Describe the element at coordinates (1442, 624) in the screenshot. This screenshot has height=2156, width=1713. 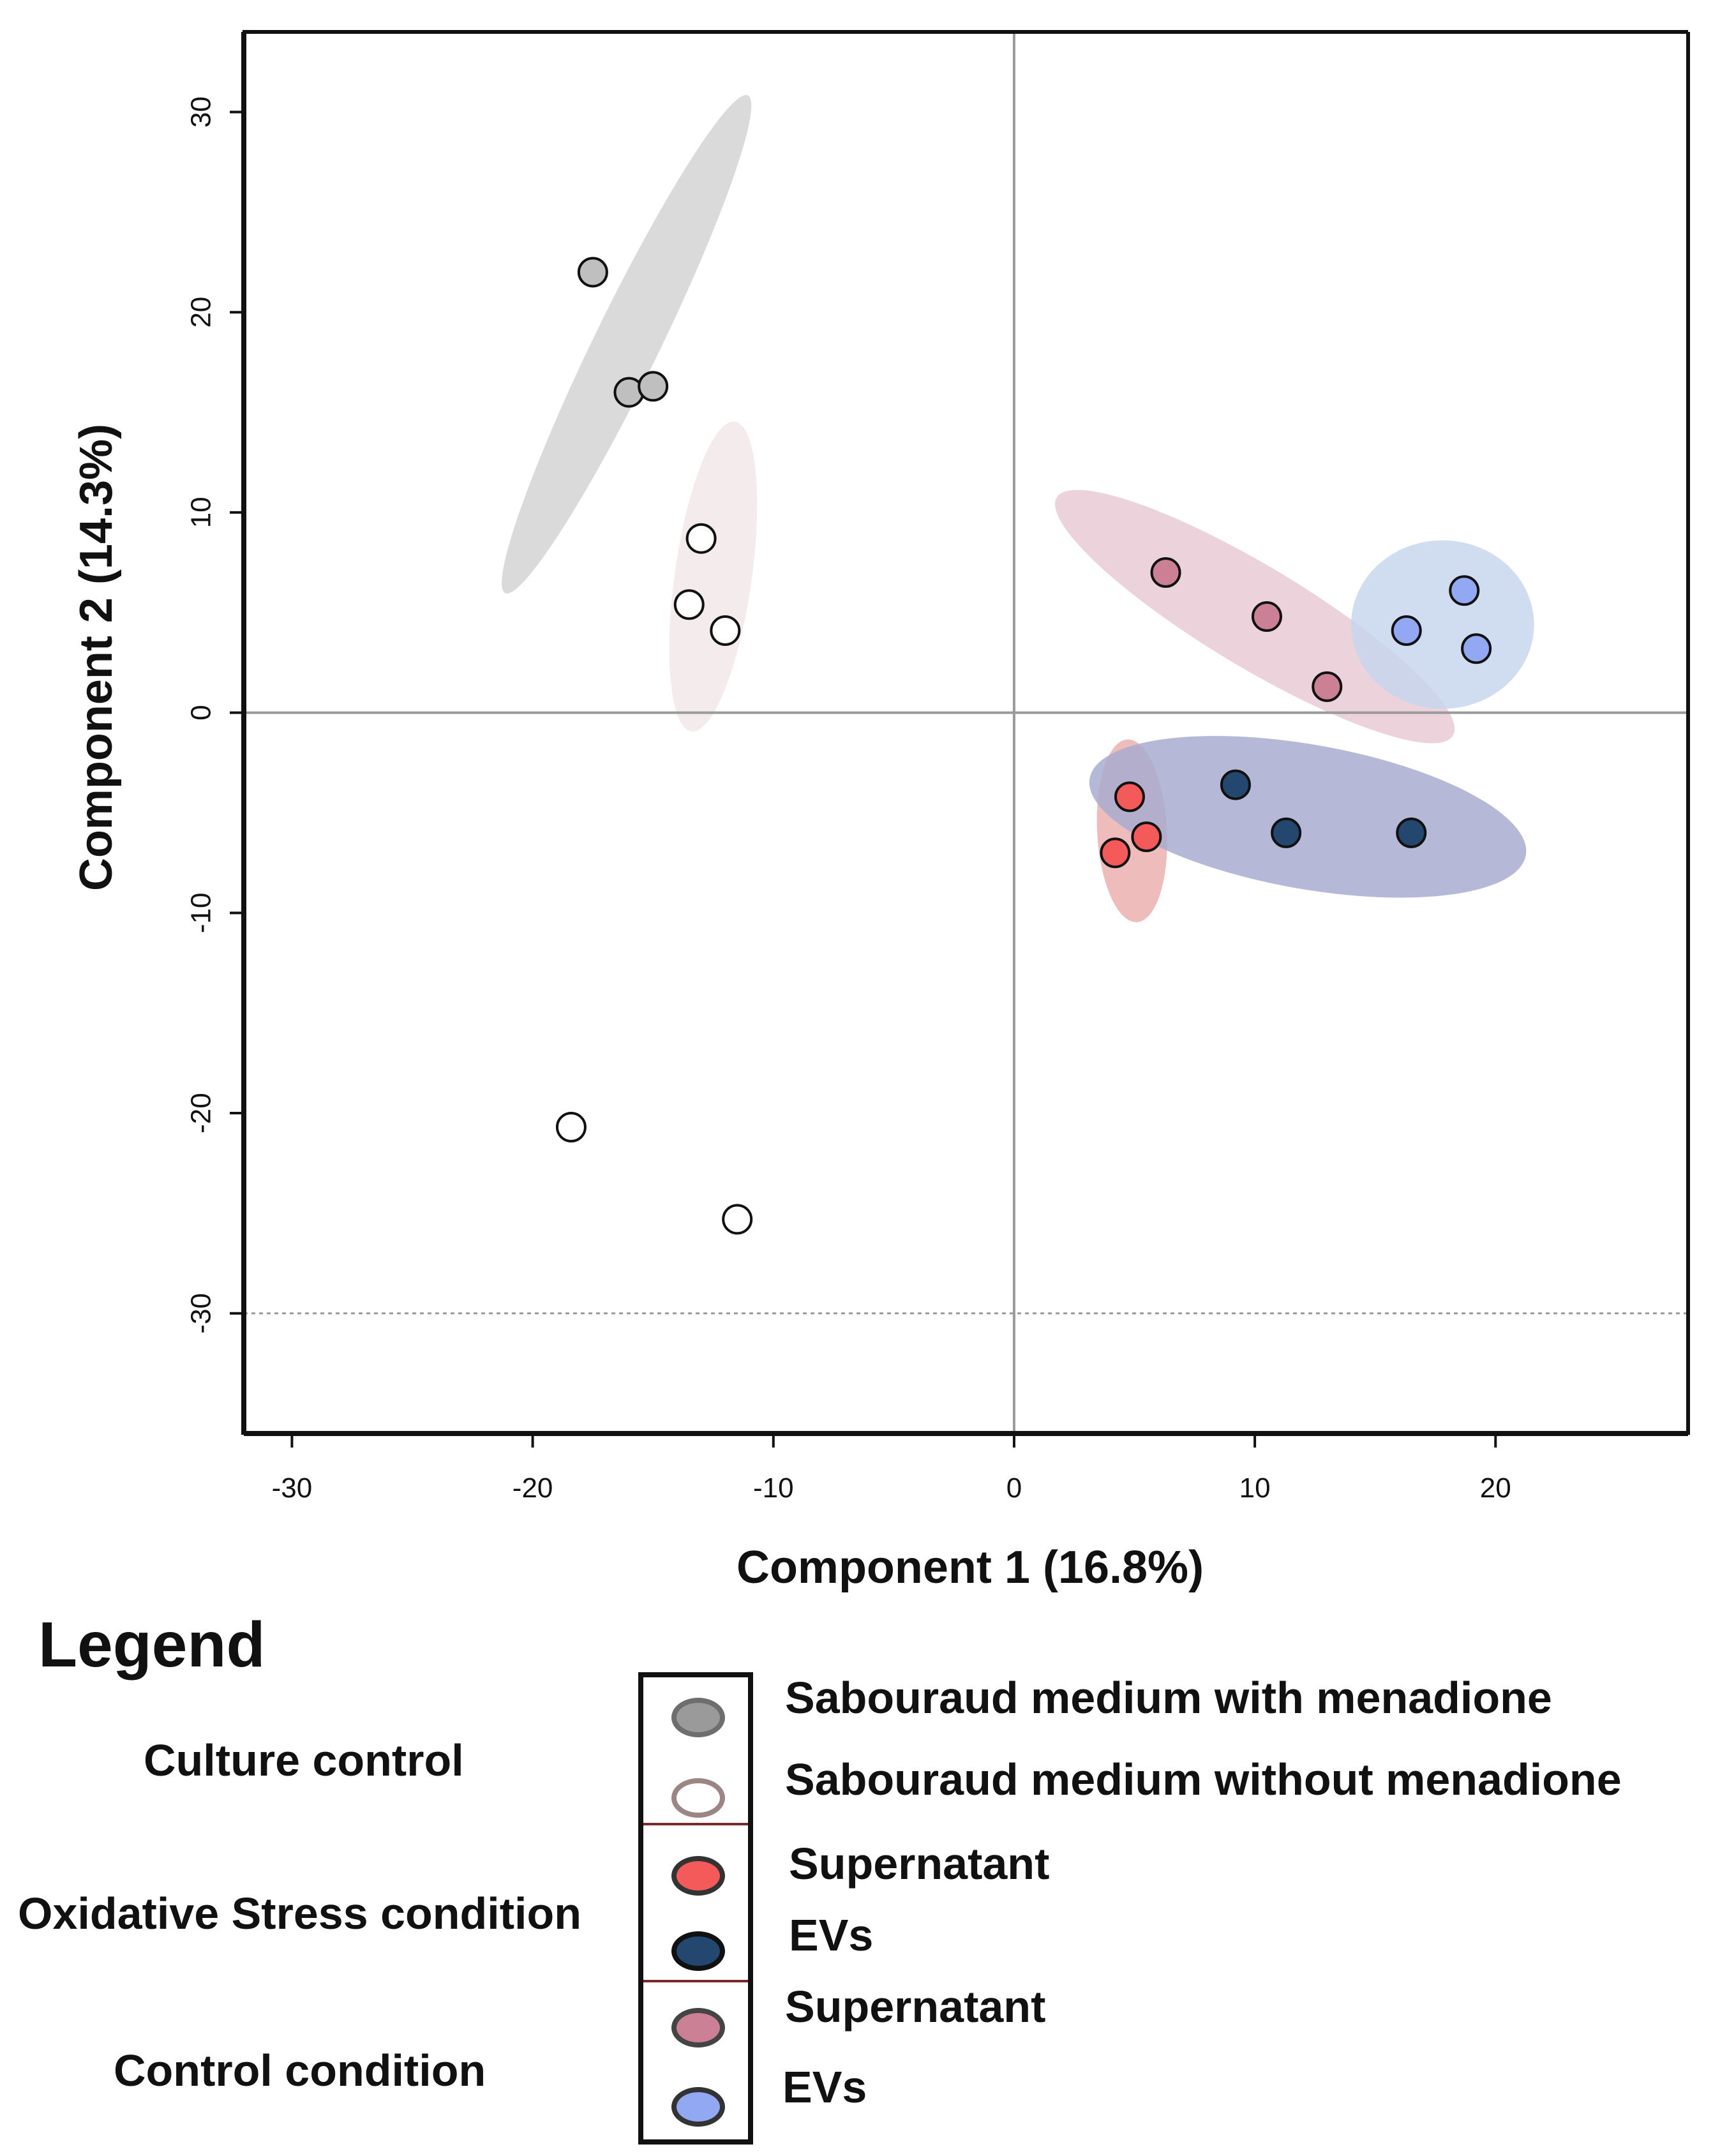
I see `ellipse-evs-control` at that location.